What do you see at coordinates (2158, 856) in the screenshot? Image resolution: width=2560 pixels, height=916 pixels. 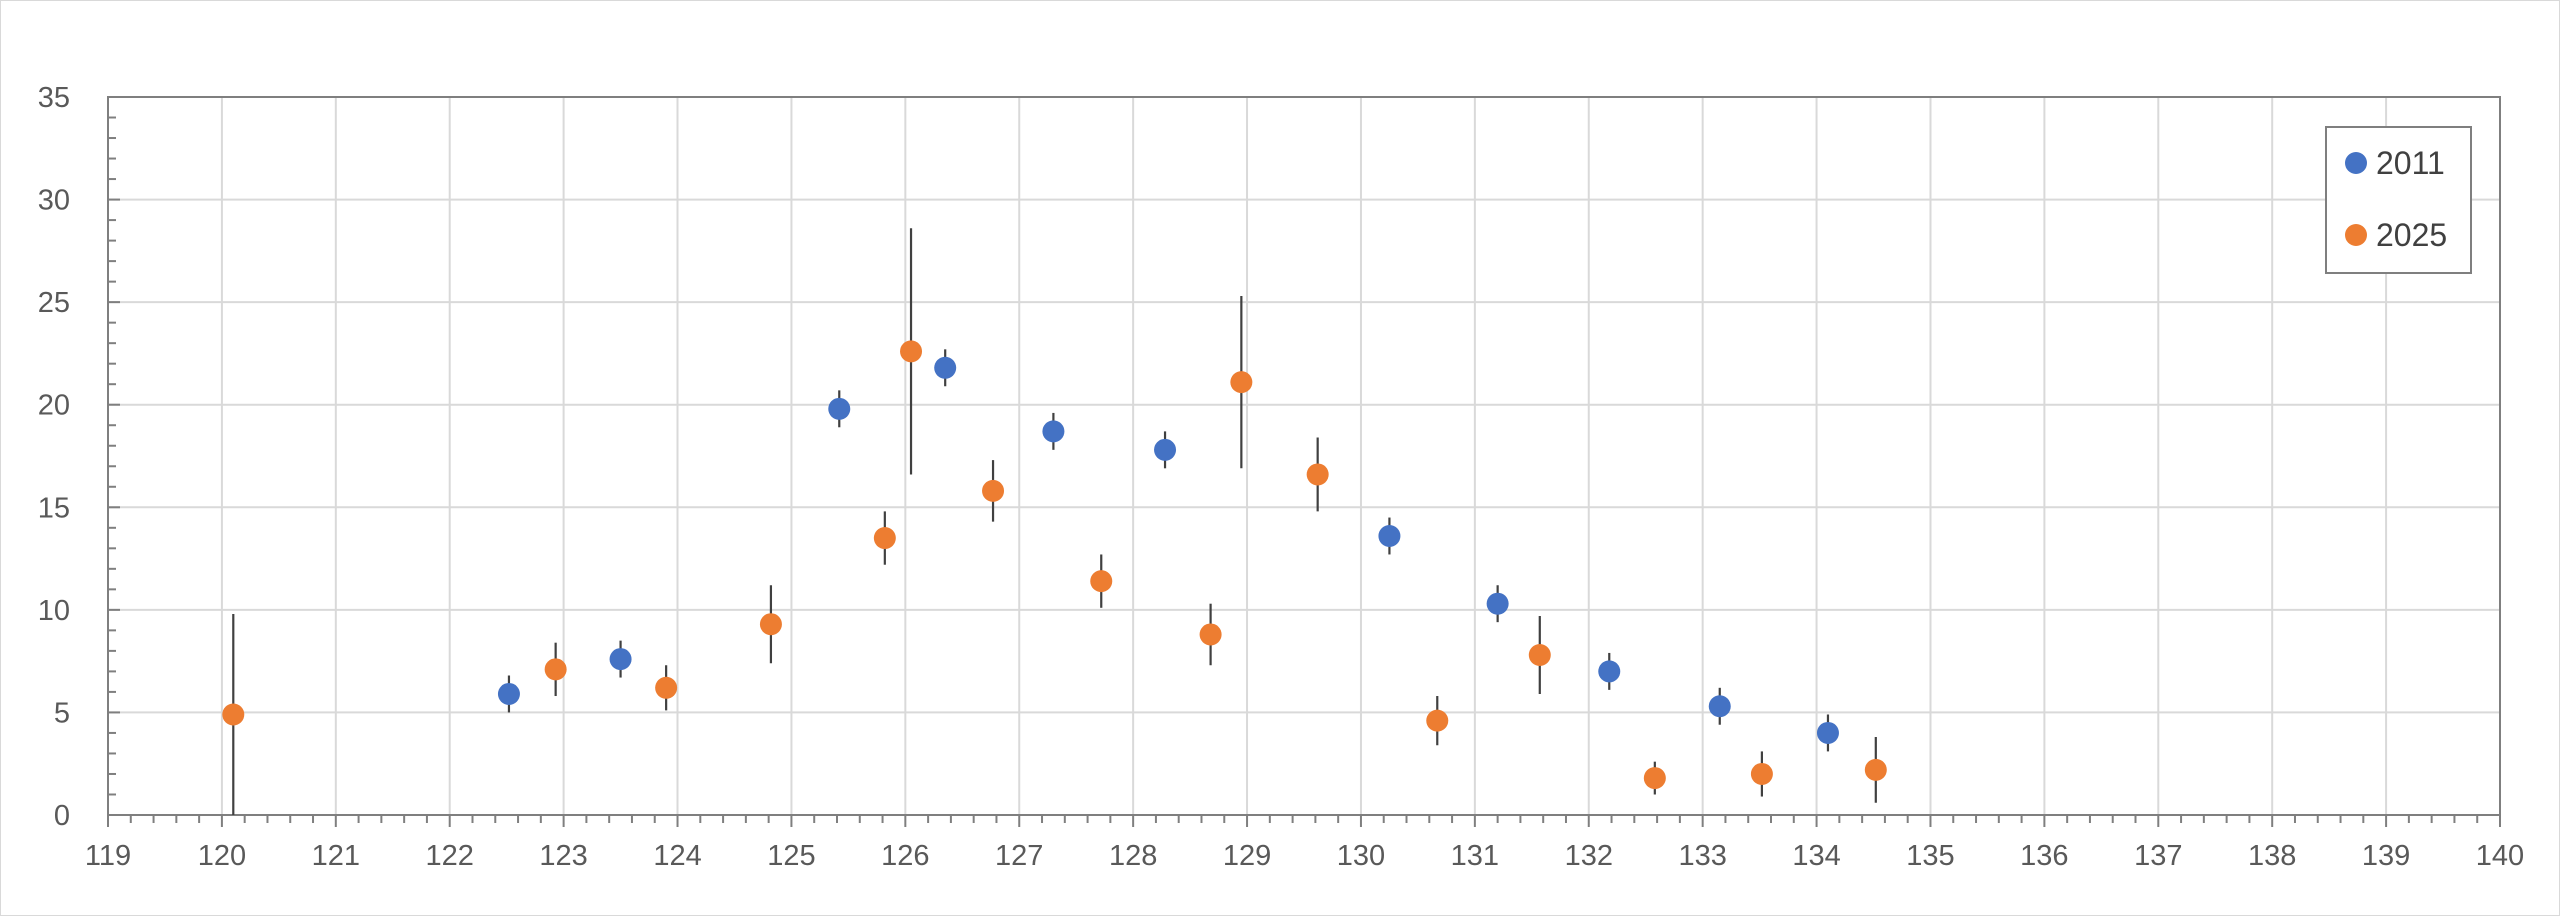 I see `x-tick-label: 137` at bounding box center [2158, 856].